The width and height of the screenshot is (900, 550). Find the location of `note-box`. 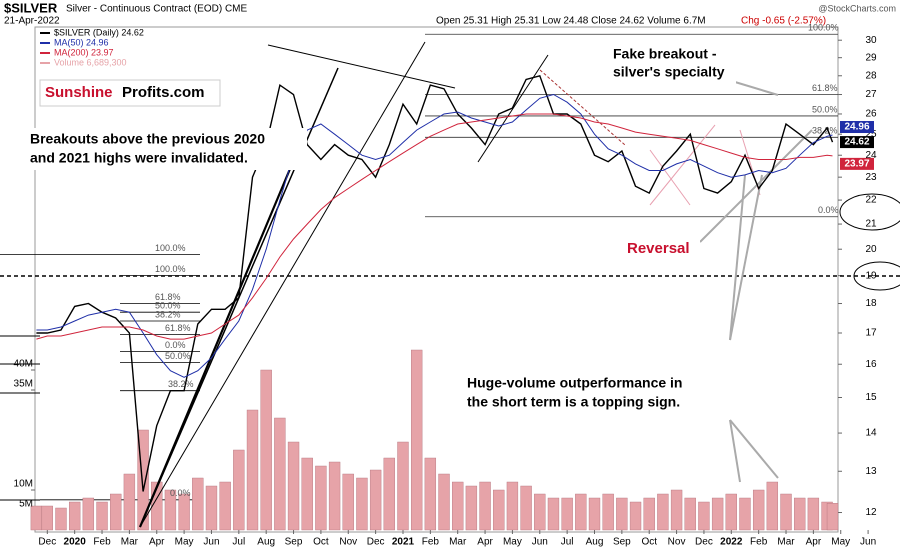

note-box is located at coordinates (672, 64).